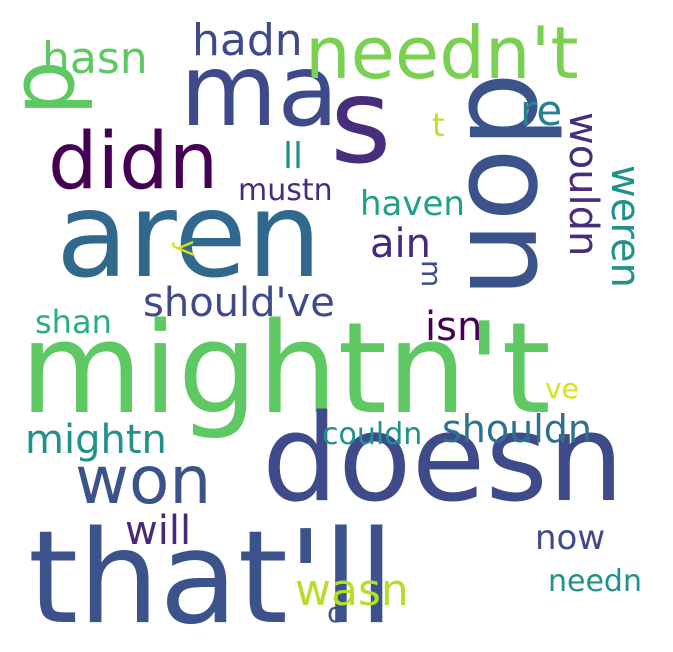 Image resolution: width=673 pixels, height=652 pixels. Describe the element at coordinates (335, 612) in the screenshot. I see `cloud-word-o: o` at that location.